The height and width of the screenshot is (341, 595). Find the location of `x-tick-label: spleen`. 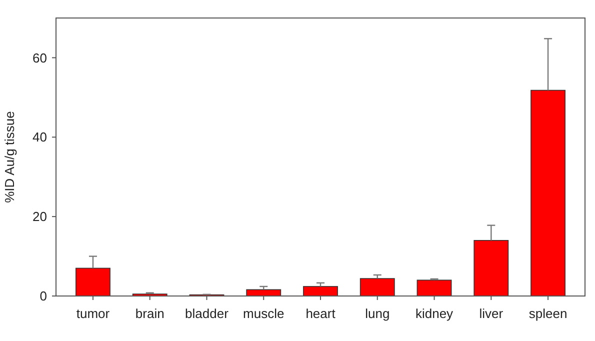

x-tick-label: spleen is located at coordinates (548, 313).